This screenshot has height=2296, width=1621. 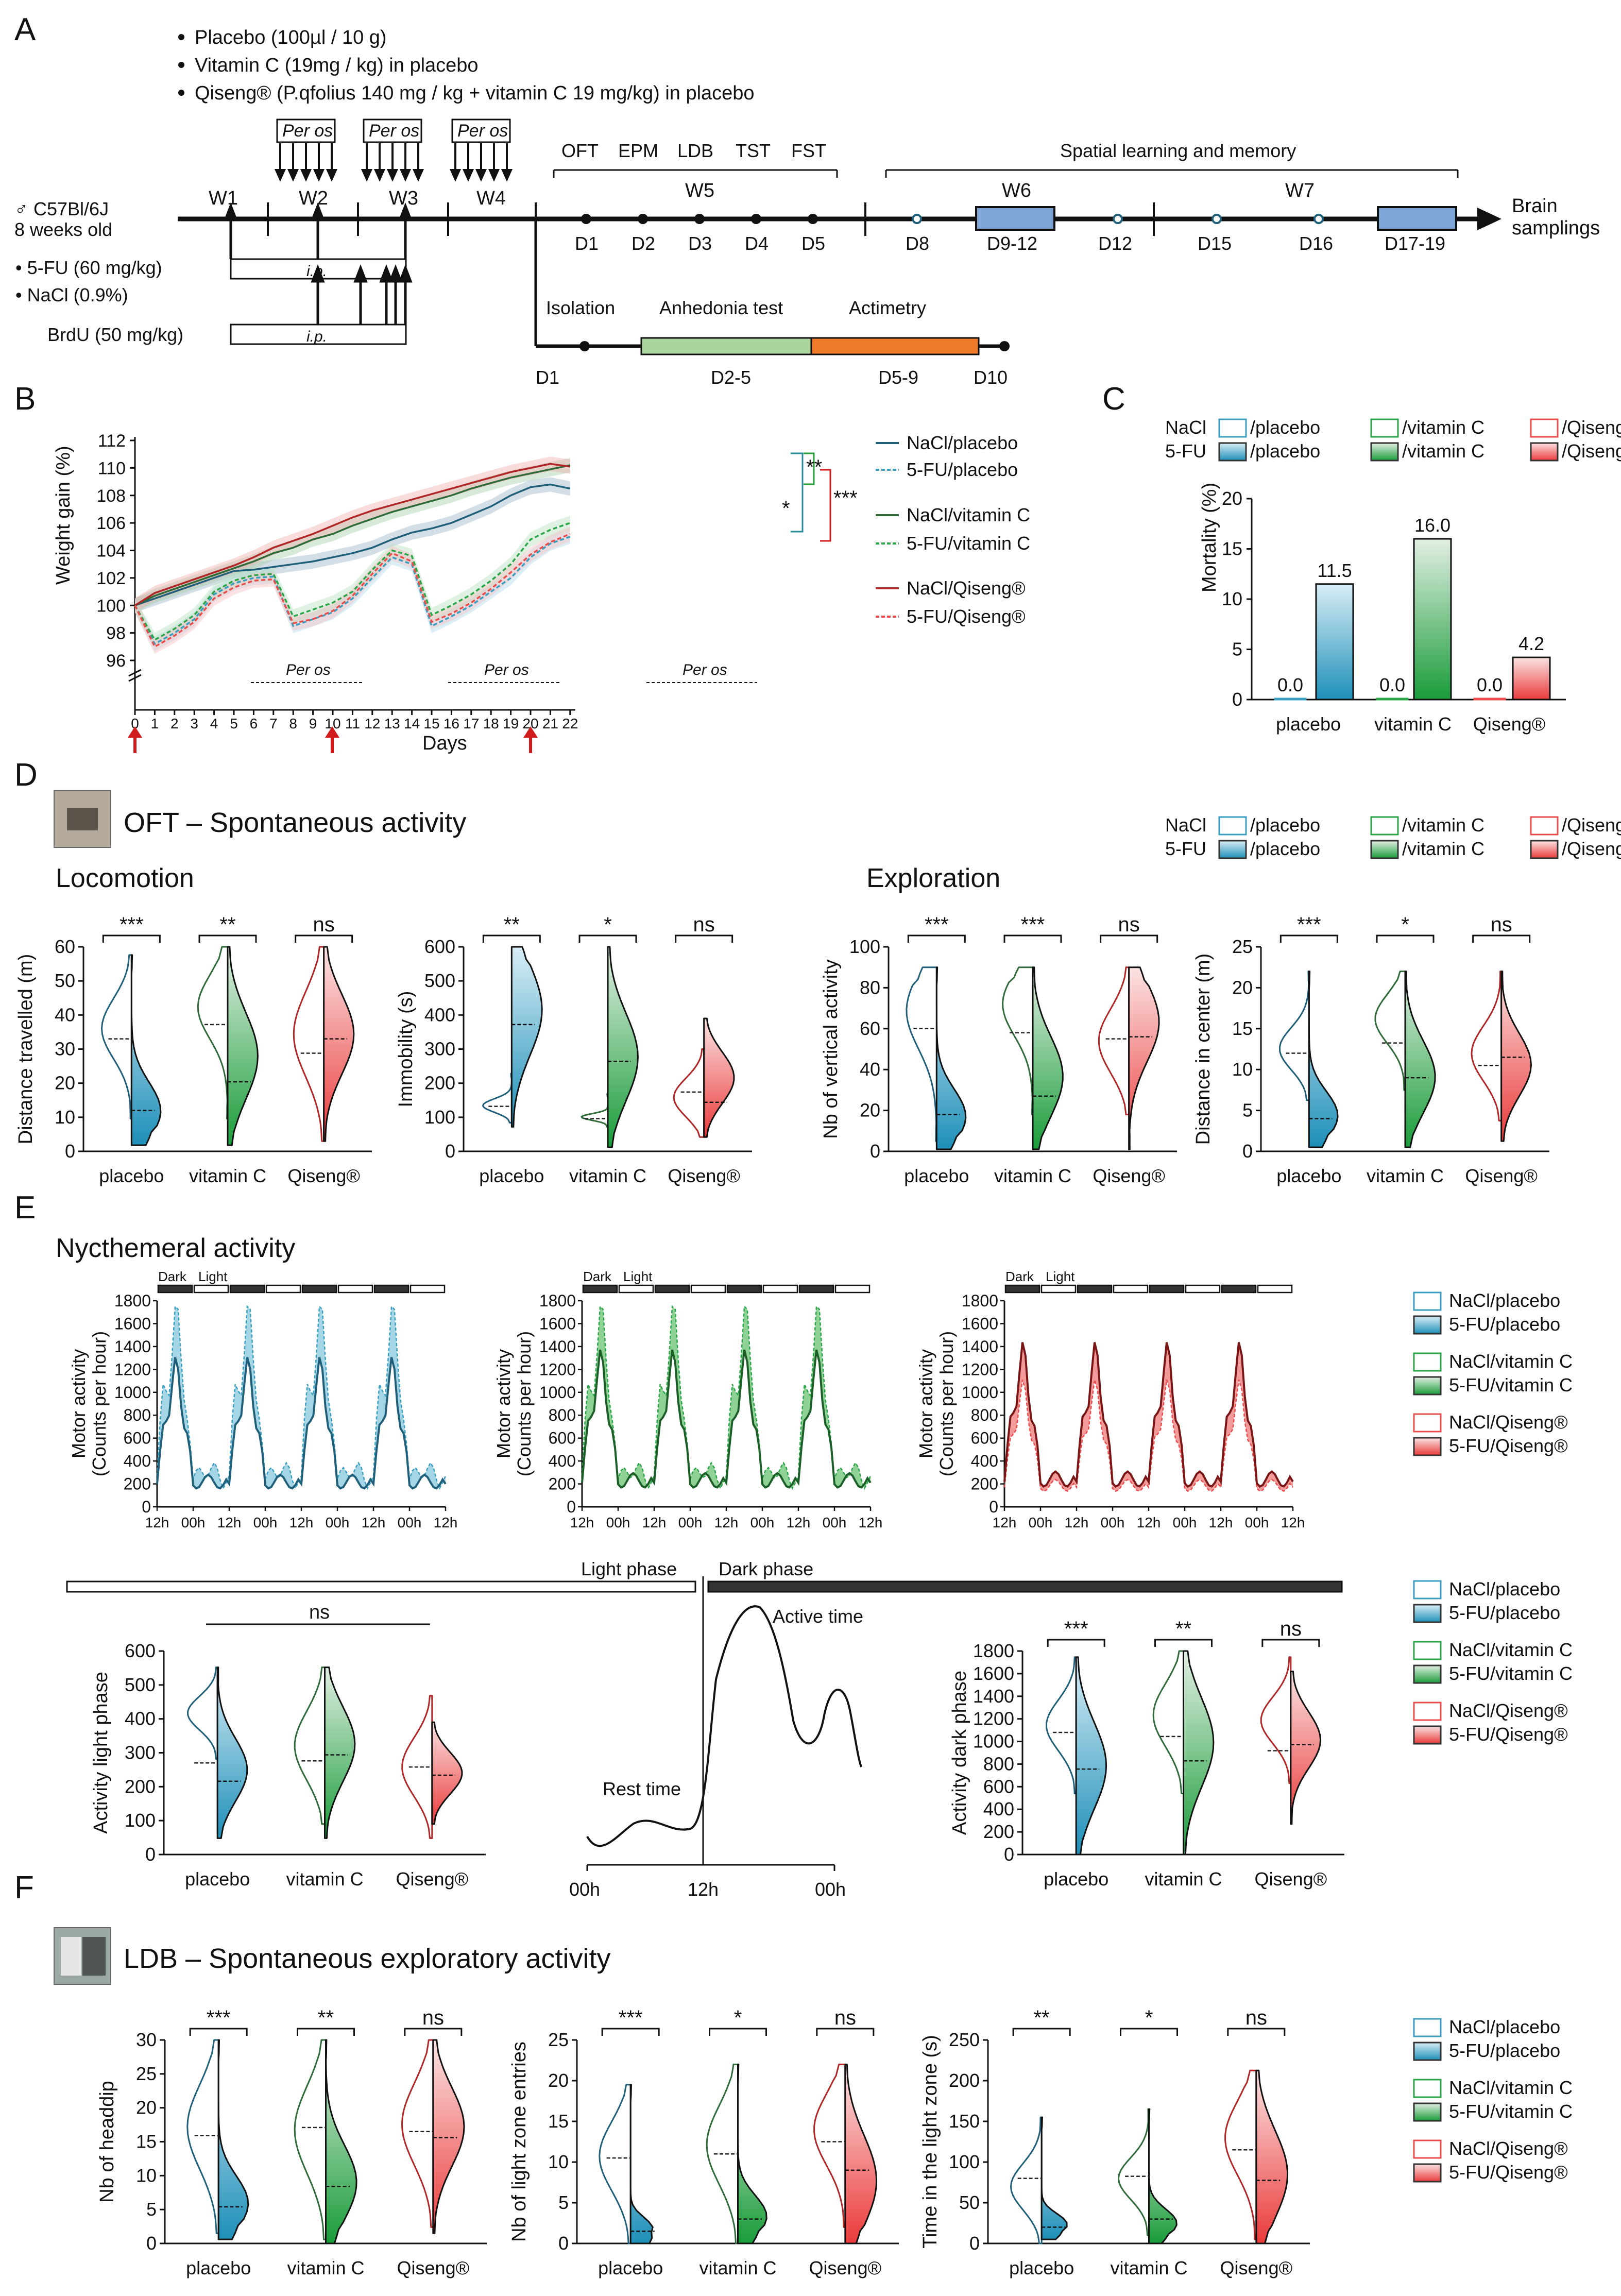 What do you see at coordinates (1232, 849) in the screenshot?
I see `d-legend-swatch-fu-placebo` at bounding box center [1232, 849].